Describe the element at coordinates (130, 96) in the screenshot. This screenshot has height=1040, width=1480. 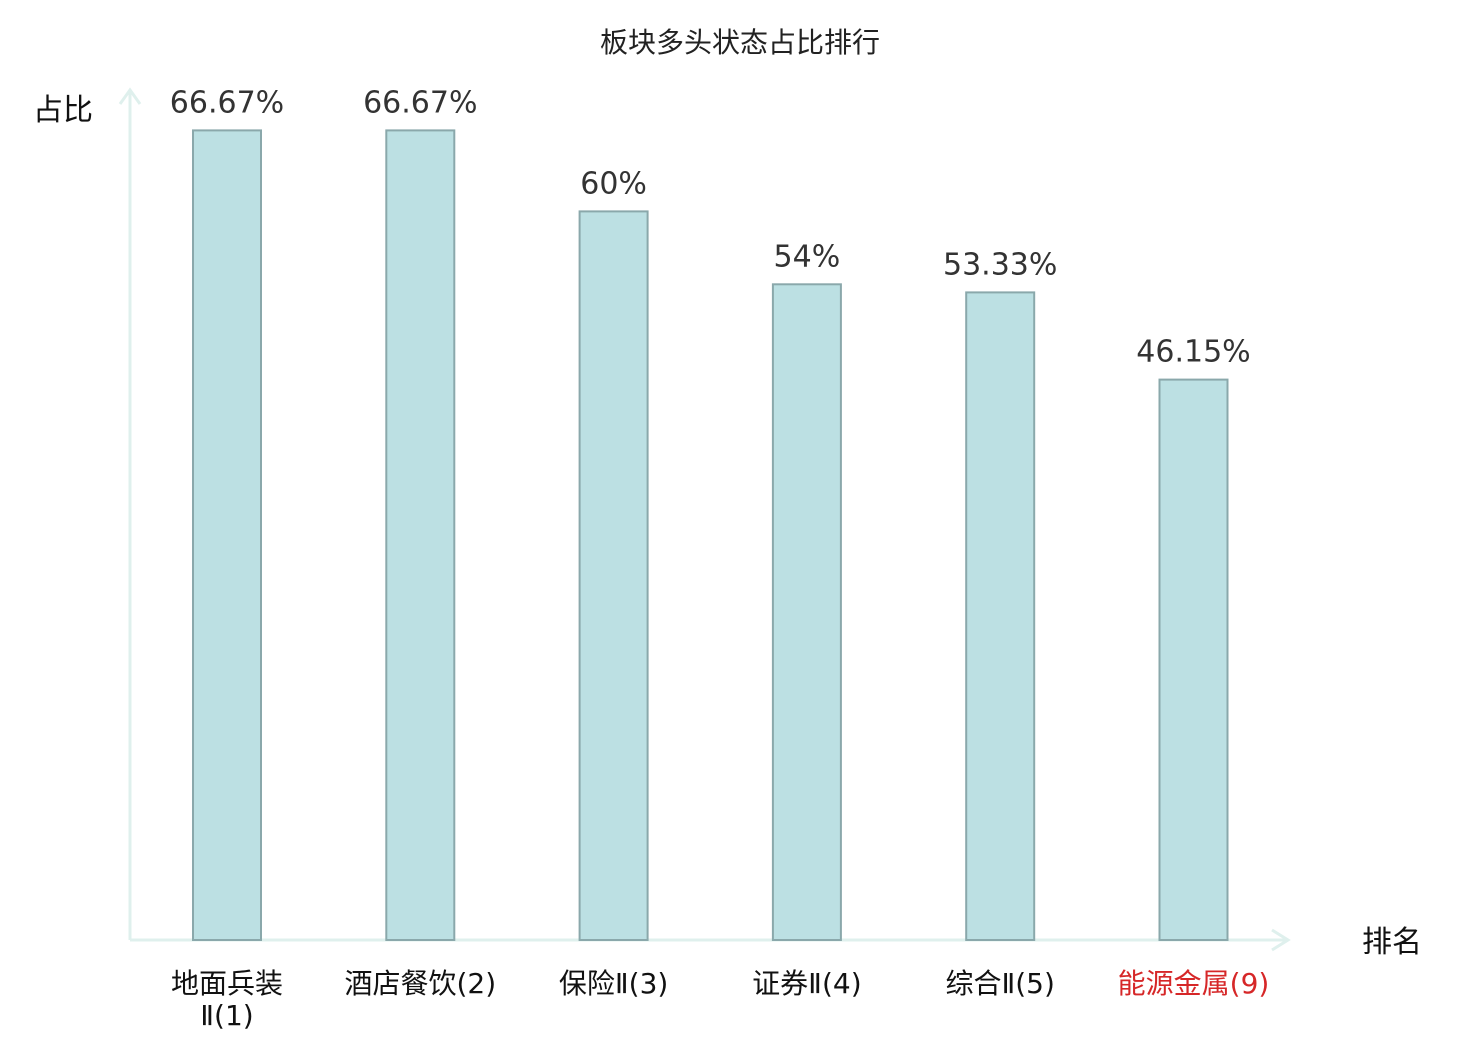
I see `y-axis-arrow` at that location.